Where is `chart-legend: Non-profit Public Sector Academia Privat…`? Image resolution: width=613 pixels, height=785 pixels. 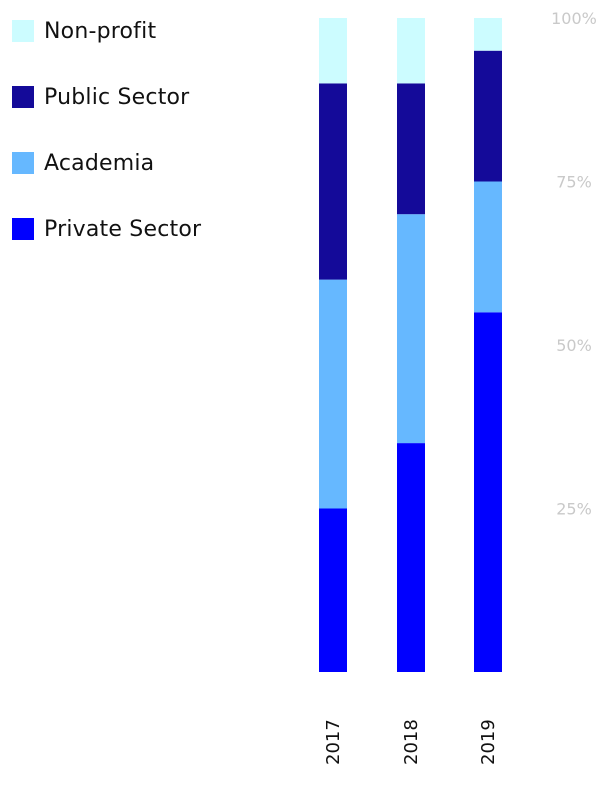 chart-legend: Non-profit Public Sector Academia Privat… is located at coordinates (106, 146).